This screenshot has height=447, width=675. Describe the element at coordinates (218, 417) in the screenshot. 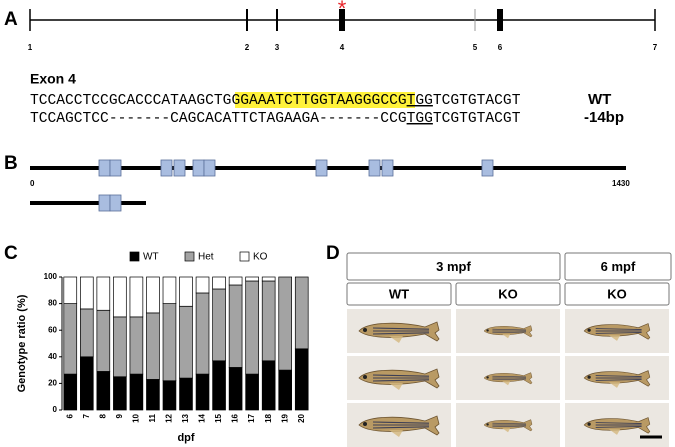

I see `x-tick-label: 15` at that location.